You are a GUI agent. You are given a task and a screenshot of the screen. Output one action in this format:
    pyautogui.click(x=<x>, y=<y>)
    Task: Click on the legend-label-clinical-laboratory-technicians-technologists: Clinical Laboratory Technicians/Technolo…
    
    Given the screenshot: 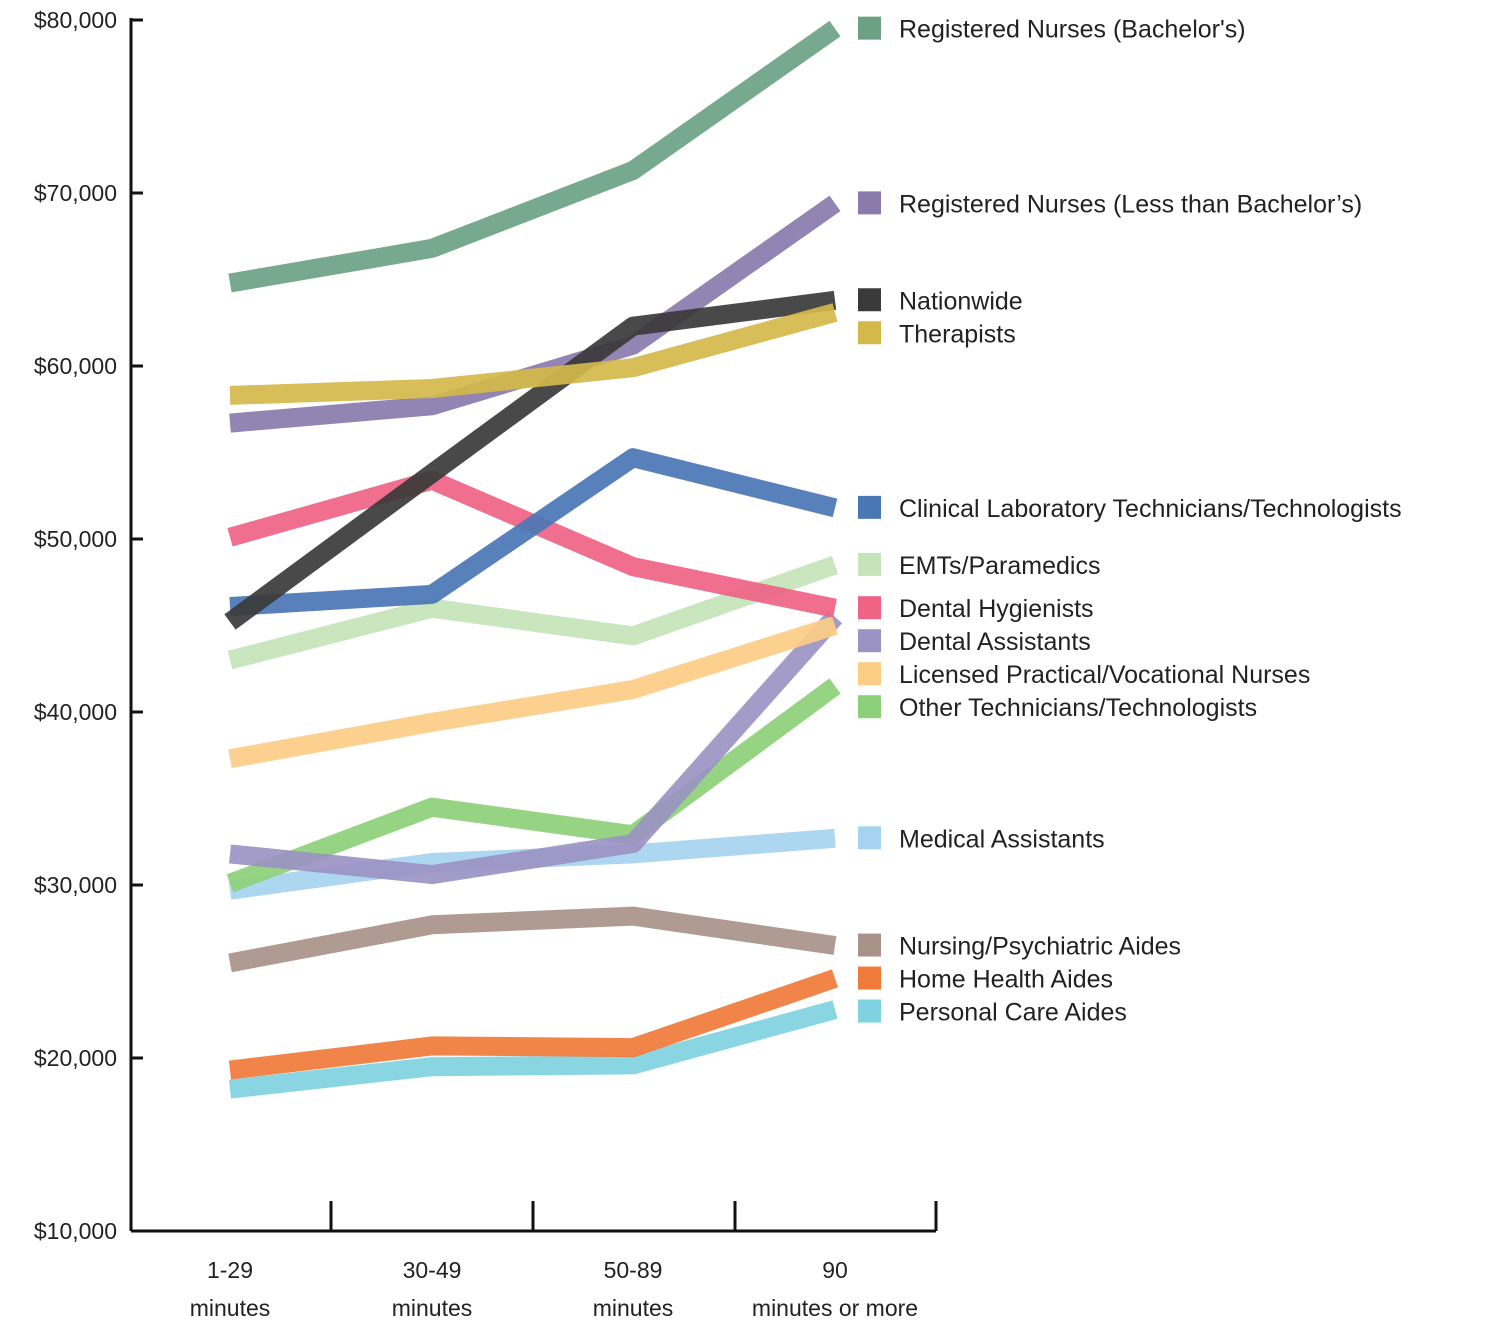 What is the action you would take?
    pyautogui.click(x=1150, y=509)
    